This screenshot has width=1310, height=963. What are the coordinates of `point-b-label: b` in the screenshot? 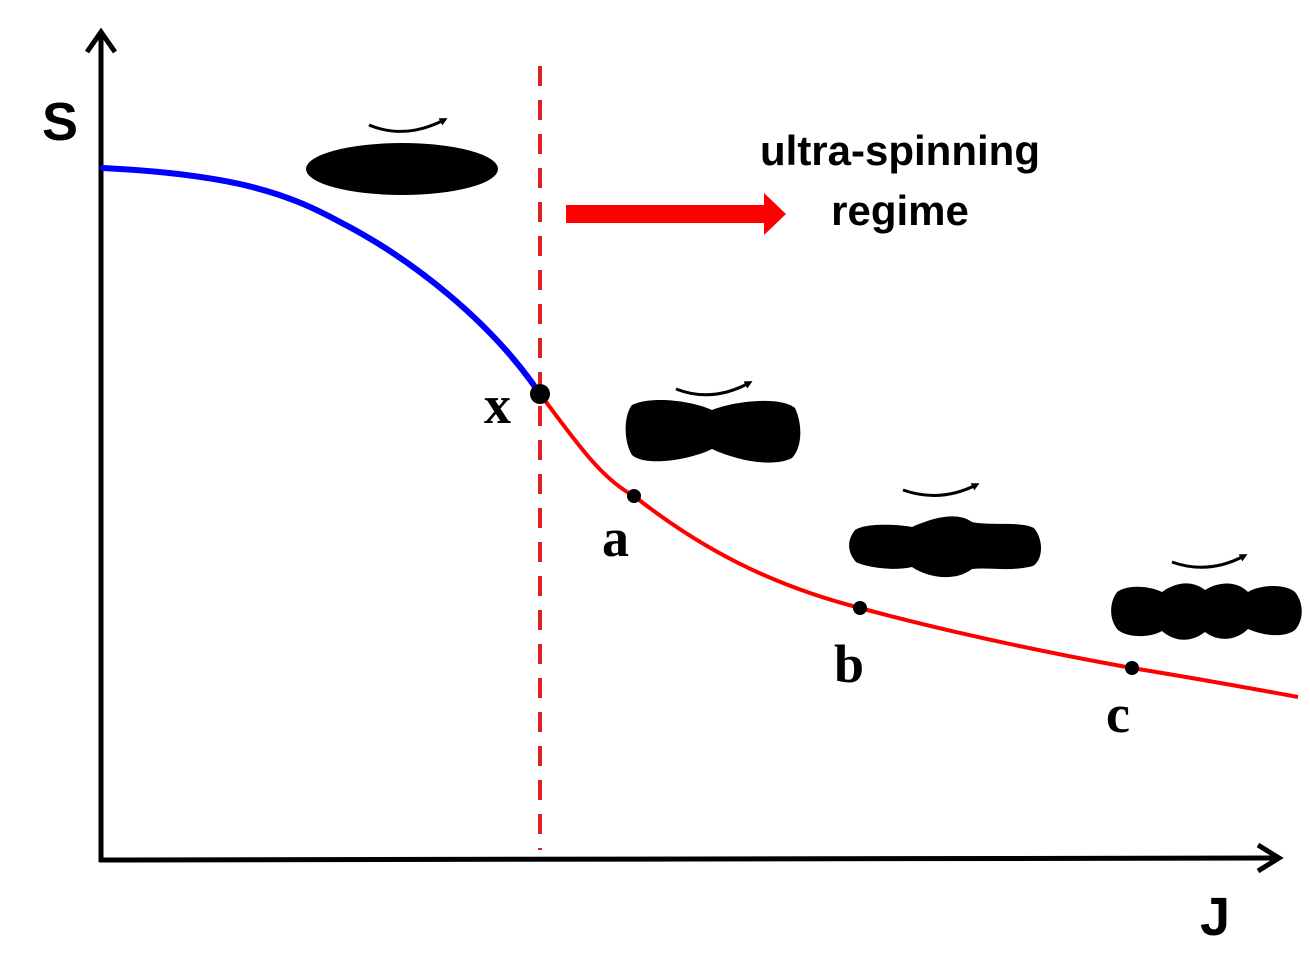 It's located at (849, 664).